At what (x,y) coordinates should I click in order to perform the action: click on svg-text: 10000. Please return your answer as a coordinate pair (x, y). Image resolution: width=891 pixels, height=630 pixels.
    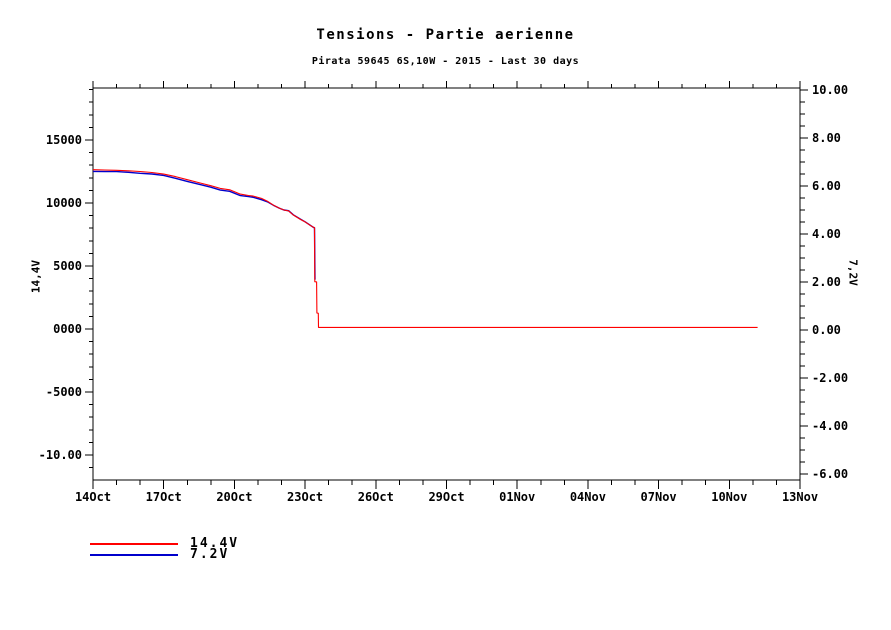
    Looking at the image, I should click on (64, 203).